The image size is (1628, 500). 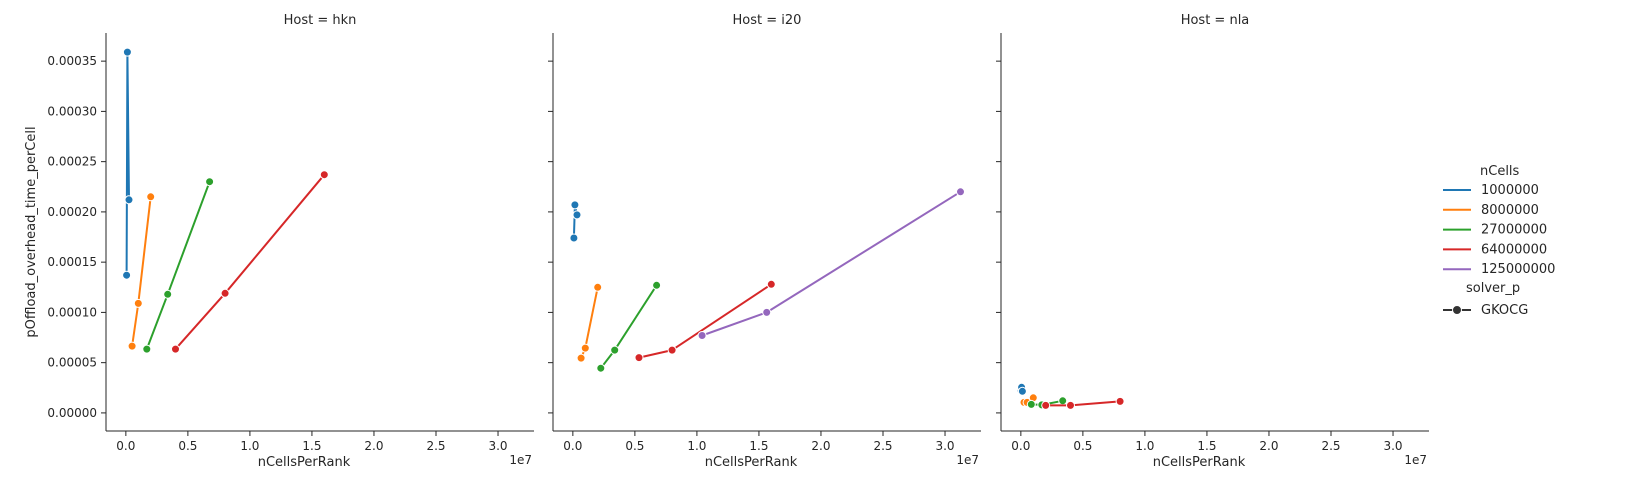 I want to click on legend-title-solver-p: solver_p, so click(x=1493, y=288).